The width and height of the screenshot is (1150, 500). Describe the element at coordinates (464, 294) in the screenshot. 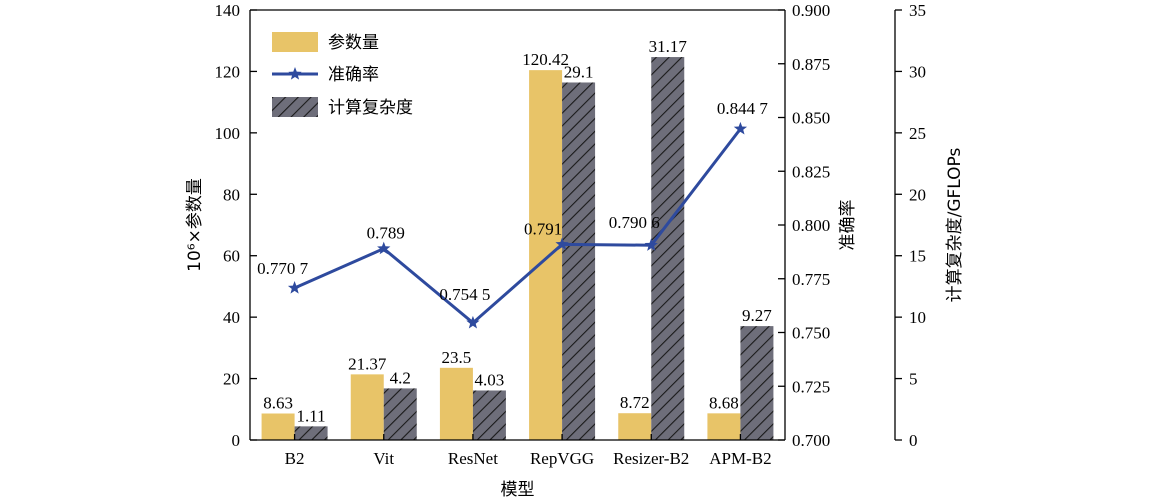

I see `label-accuracy-ResNet: 0.754 5` at that location.